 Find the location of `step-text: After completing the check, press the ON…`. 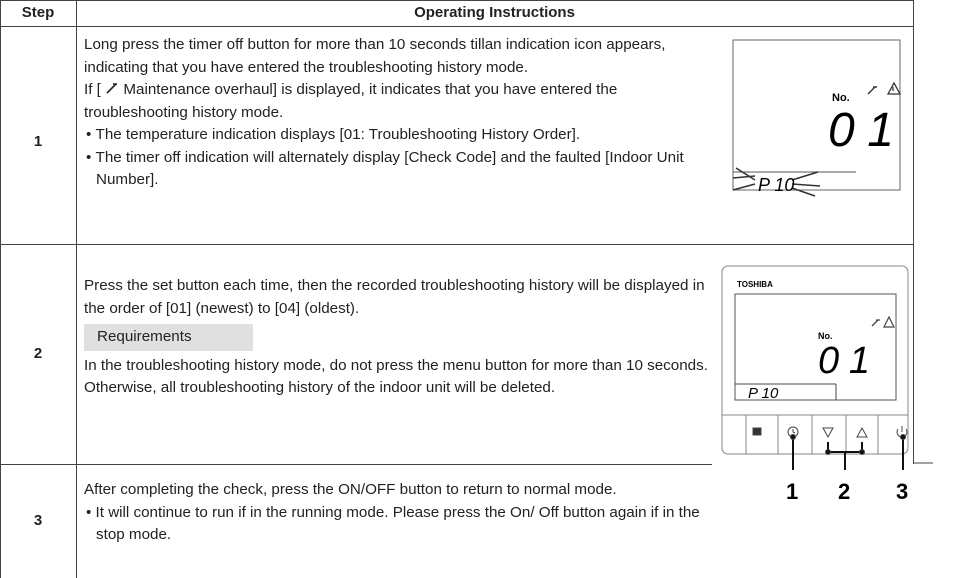

step-text: After completing the check, press the ON… is located at coordinates (402, 513).